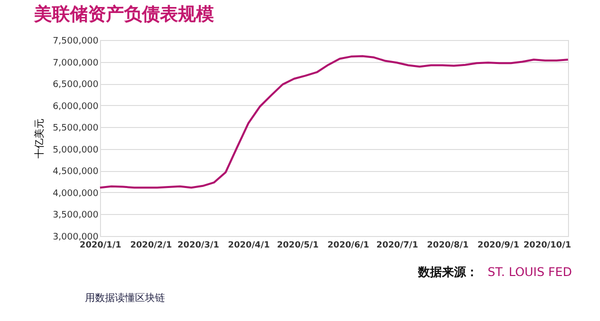 This screenshot has width=600, height=321. What do you see at coordinates (151, 245) in the screenshot?
I see `x-tick-label: 2020/2/1` at bounding box center [151, 245].